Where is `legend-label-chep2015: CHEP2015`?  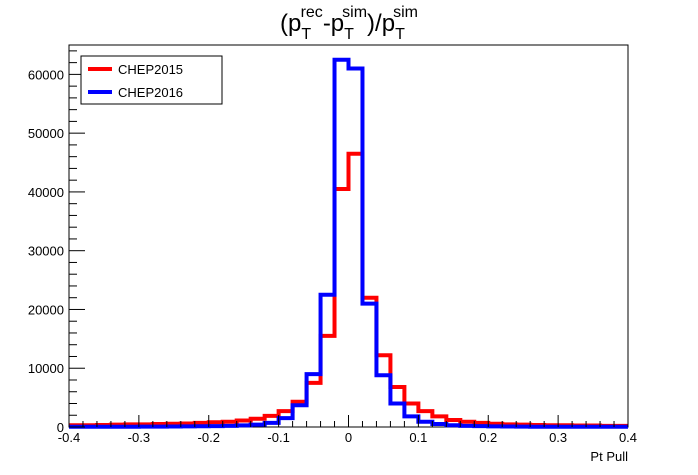 legend-label-chep2015: CHEP2015 is located at coordinates (150, 69).